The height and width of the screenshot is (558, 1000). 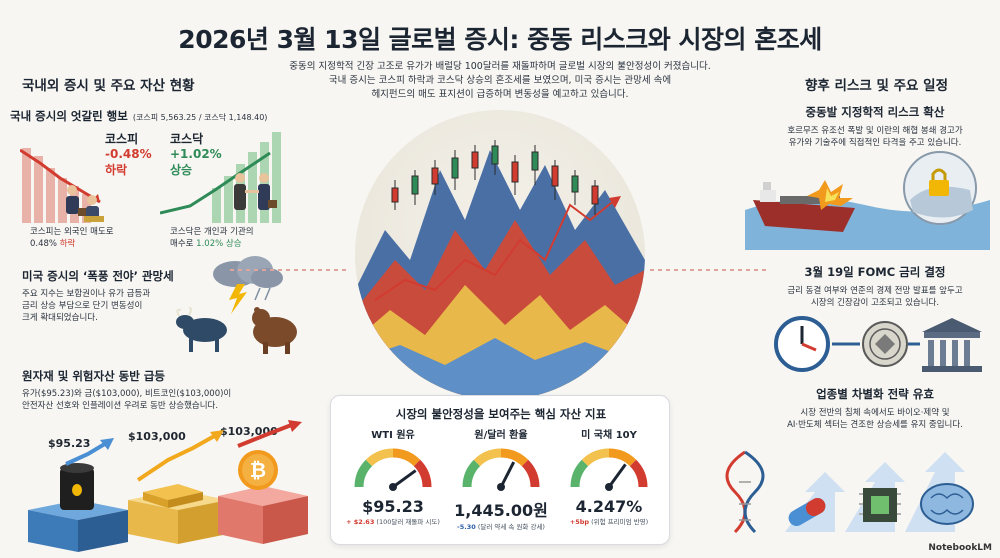 I want to click on gauge-krw-dial-icon, so click(x=501, y=469).